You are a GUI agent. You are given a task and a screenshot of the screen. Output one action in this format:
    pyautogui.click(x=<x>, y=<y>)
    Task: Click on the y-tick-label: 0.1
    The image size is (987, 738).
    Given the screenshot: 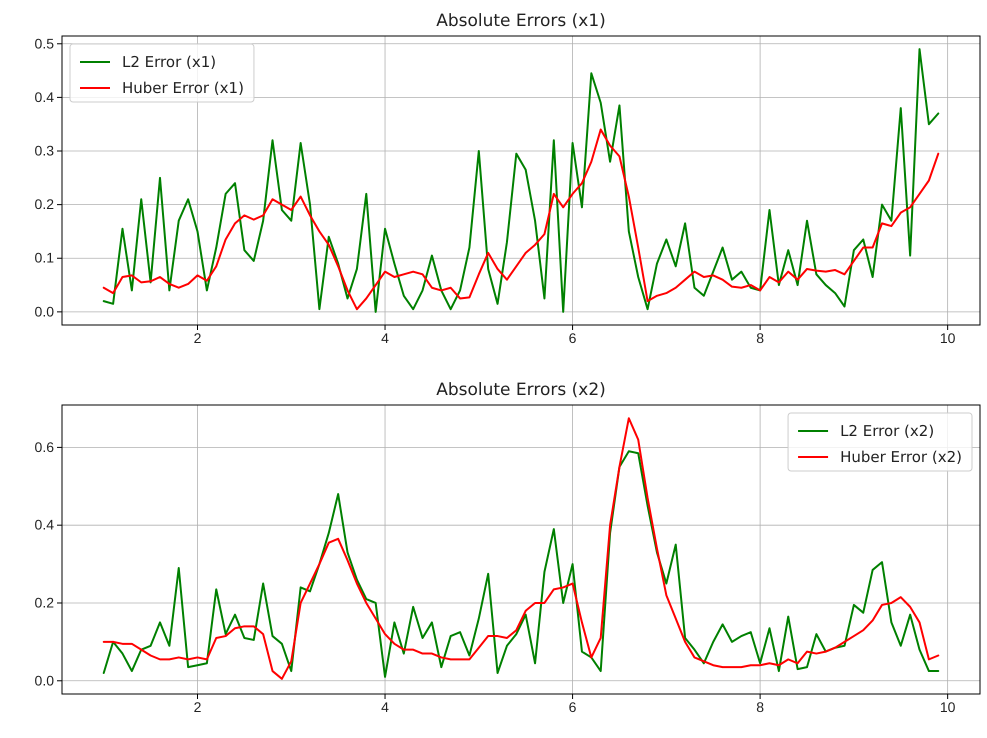 What is the action you would take?
    pyautogui.click(x=44, y=258)
    